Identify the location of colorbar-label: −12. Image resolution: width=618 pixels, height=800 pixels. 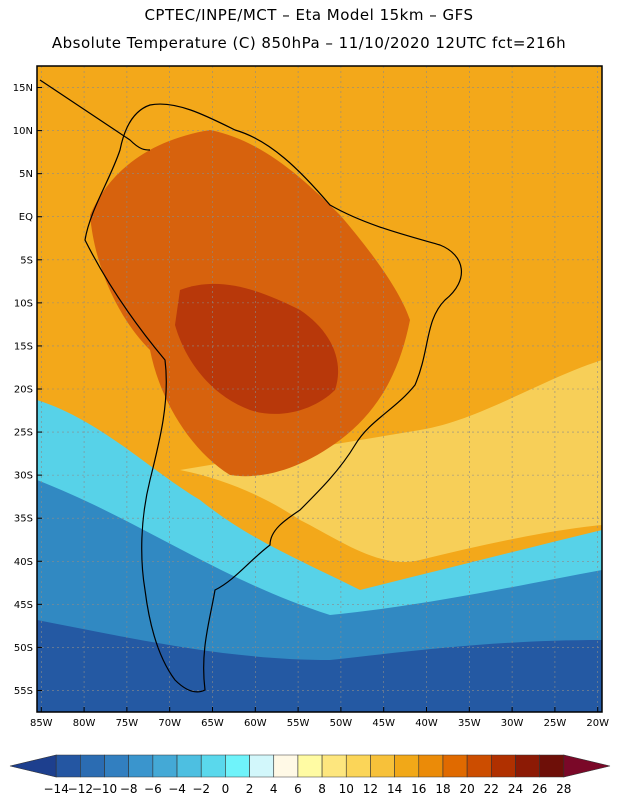
(80, 789).